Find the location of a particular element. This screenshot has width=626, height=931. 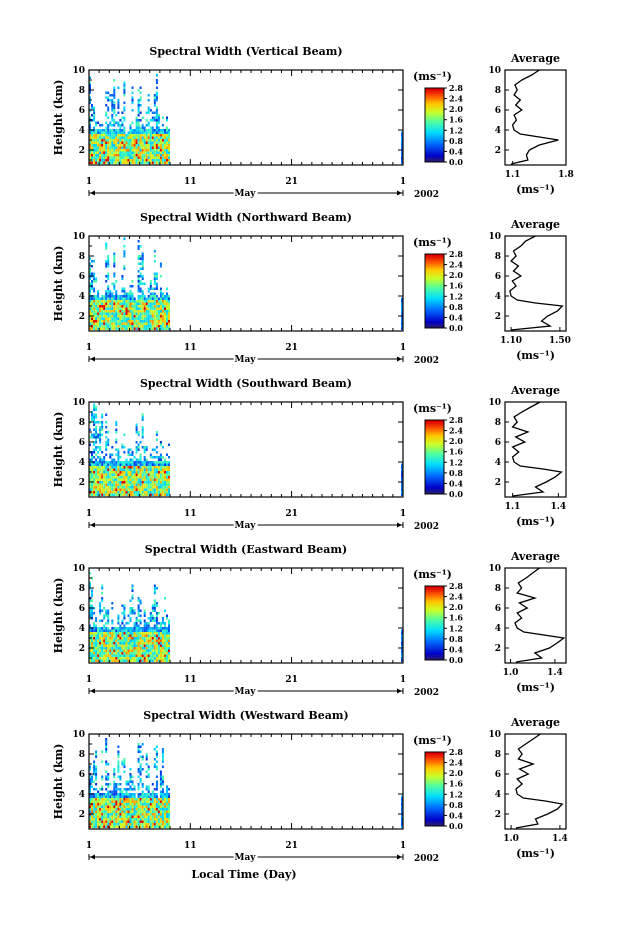

y-tick-label: 8 is located at coordinates (82, 91).